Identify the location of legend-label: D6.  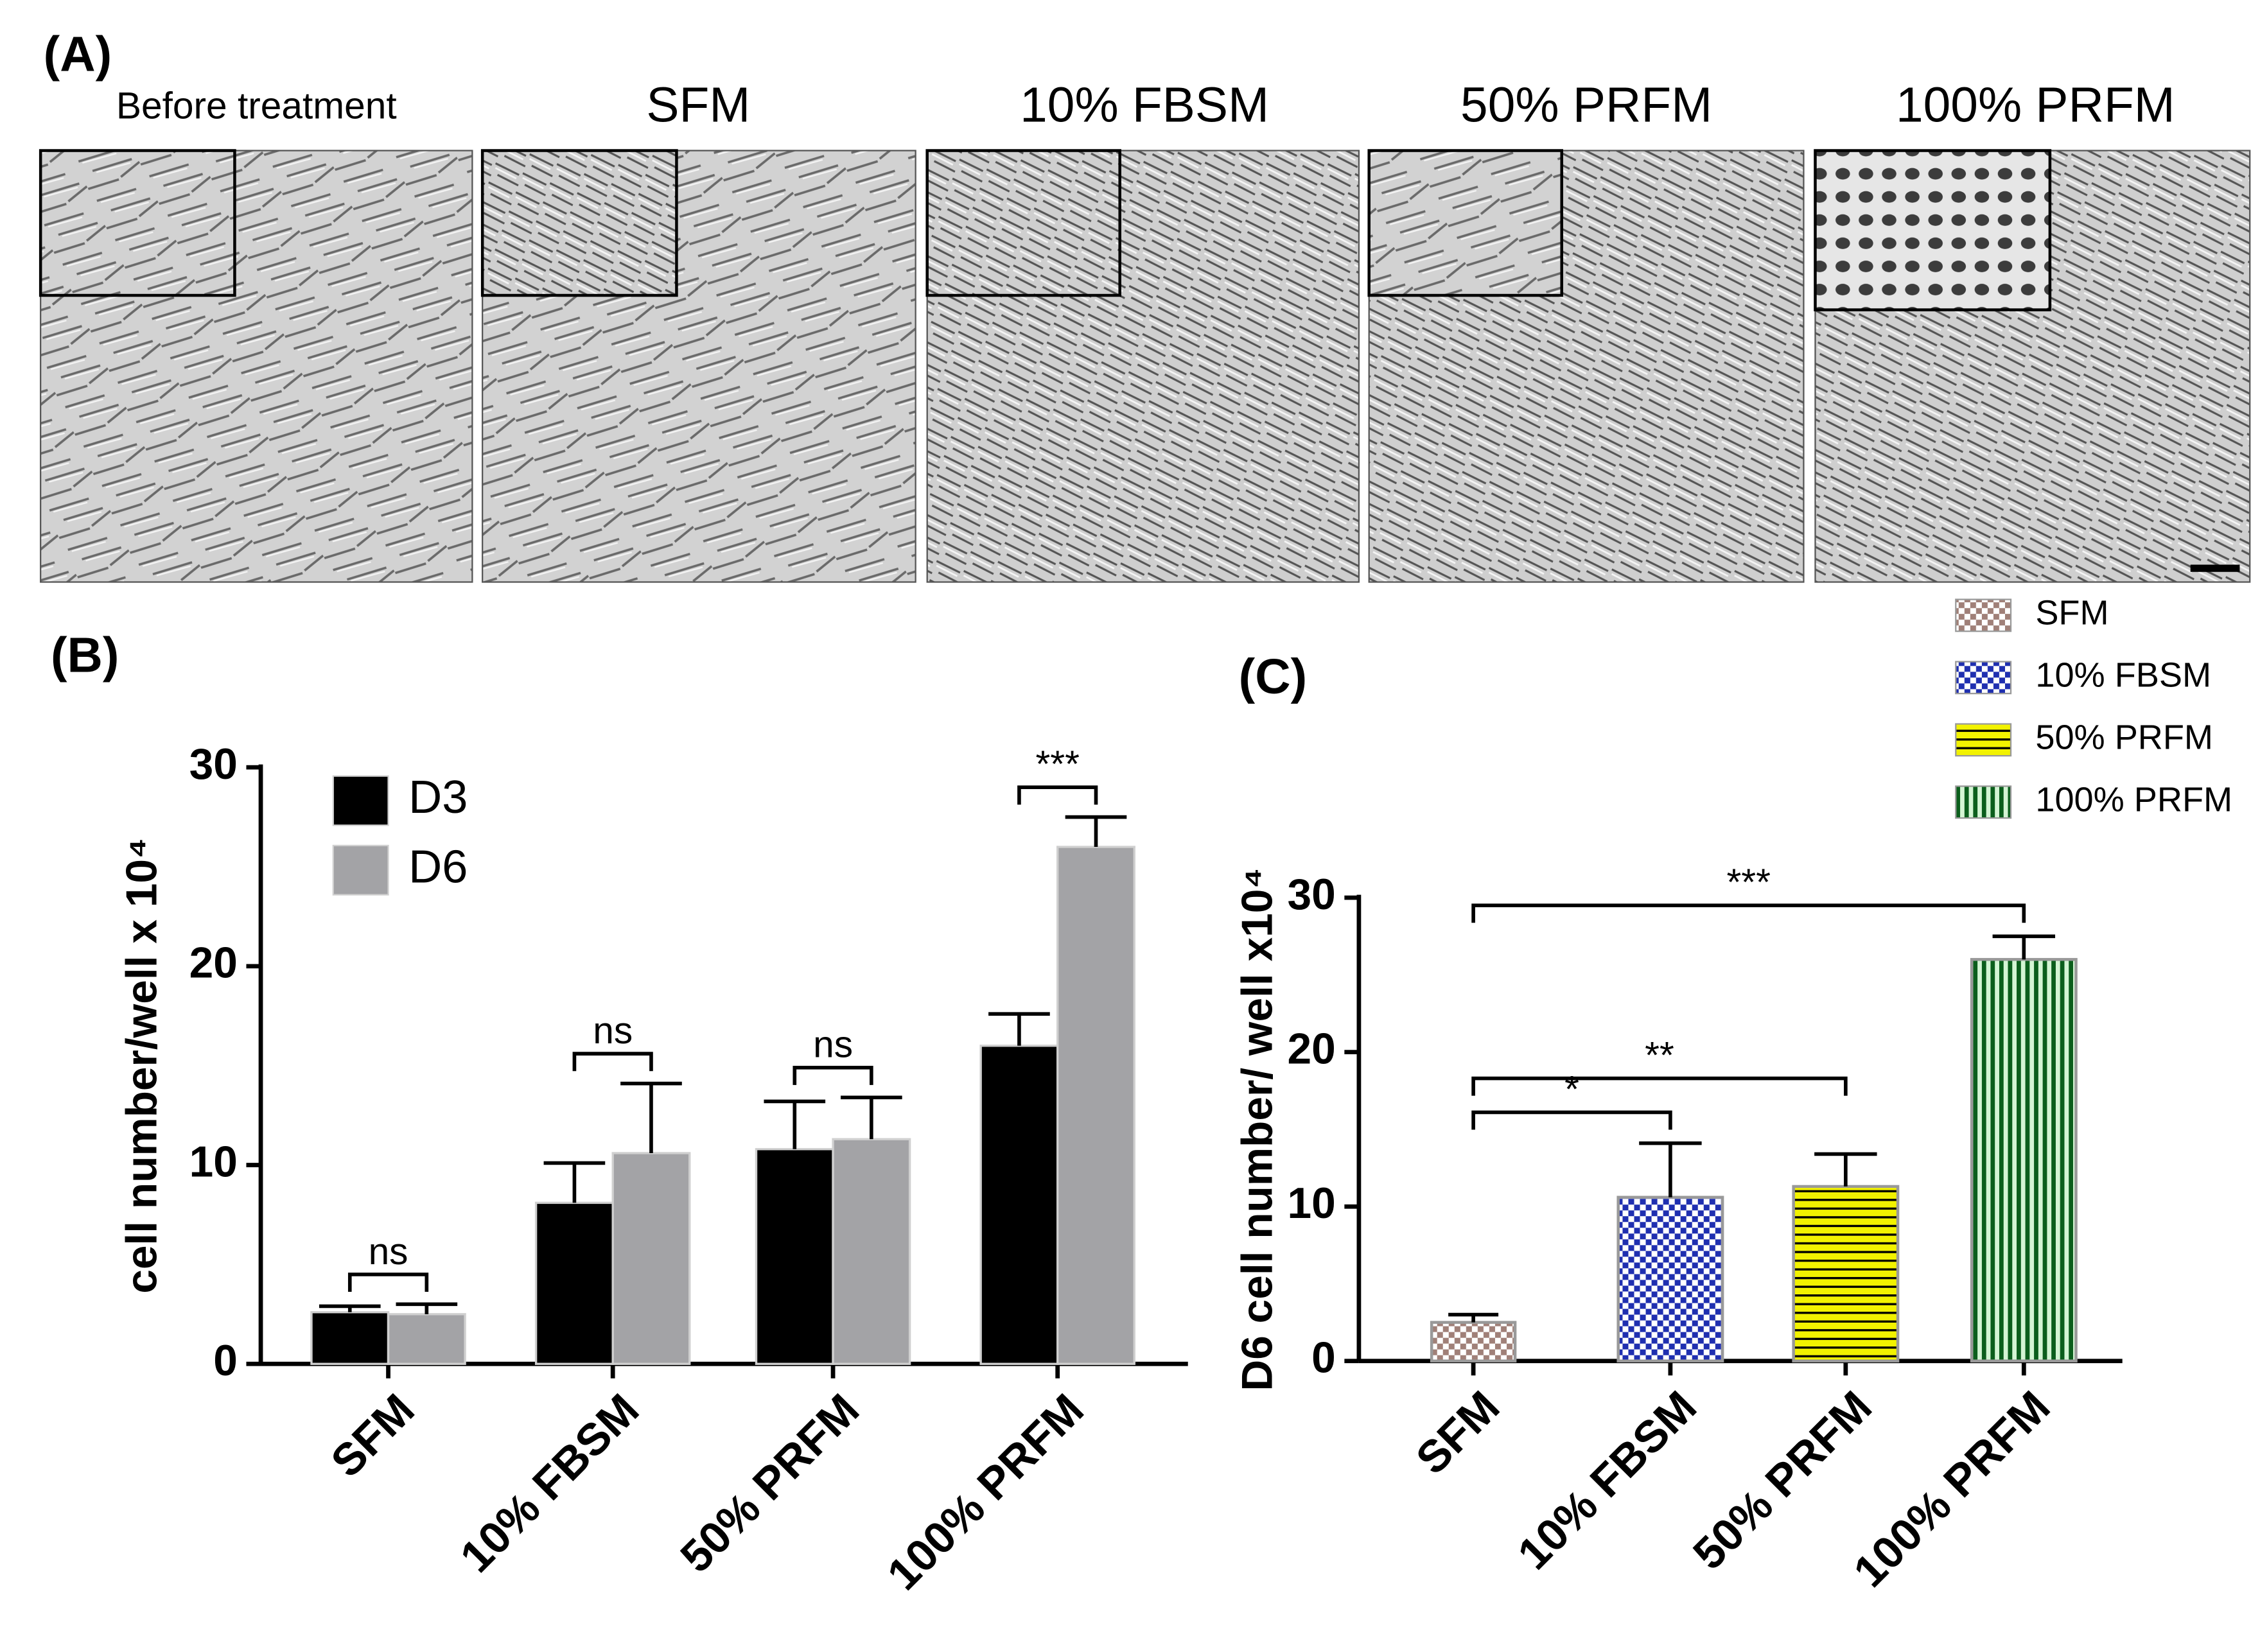
(438, 867).